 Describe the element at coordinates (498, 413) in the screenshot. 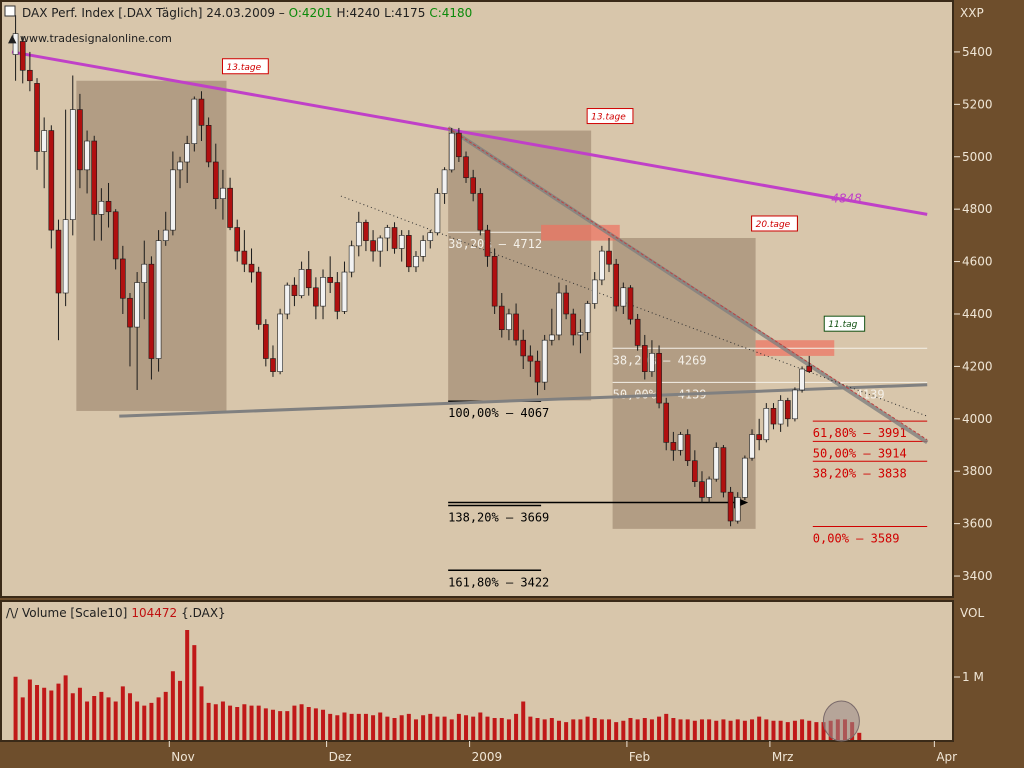

I see `fib-label-1: 100,00% – 4067` at that location.